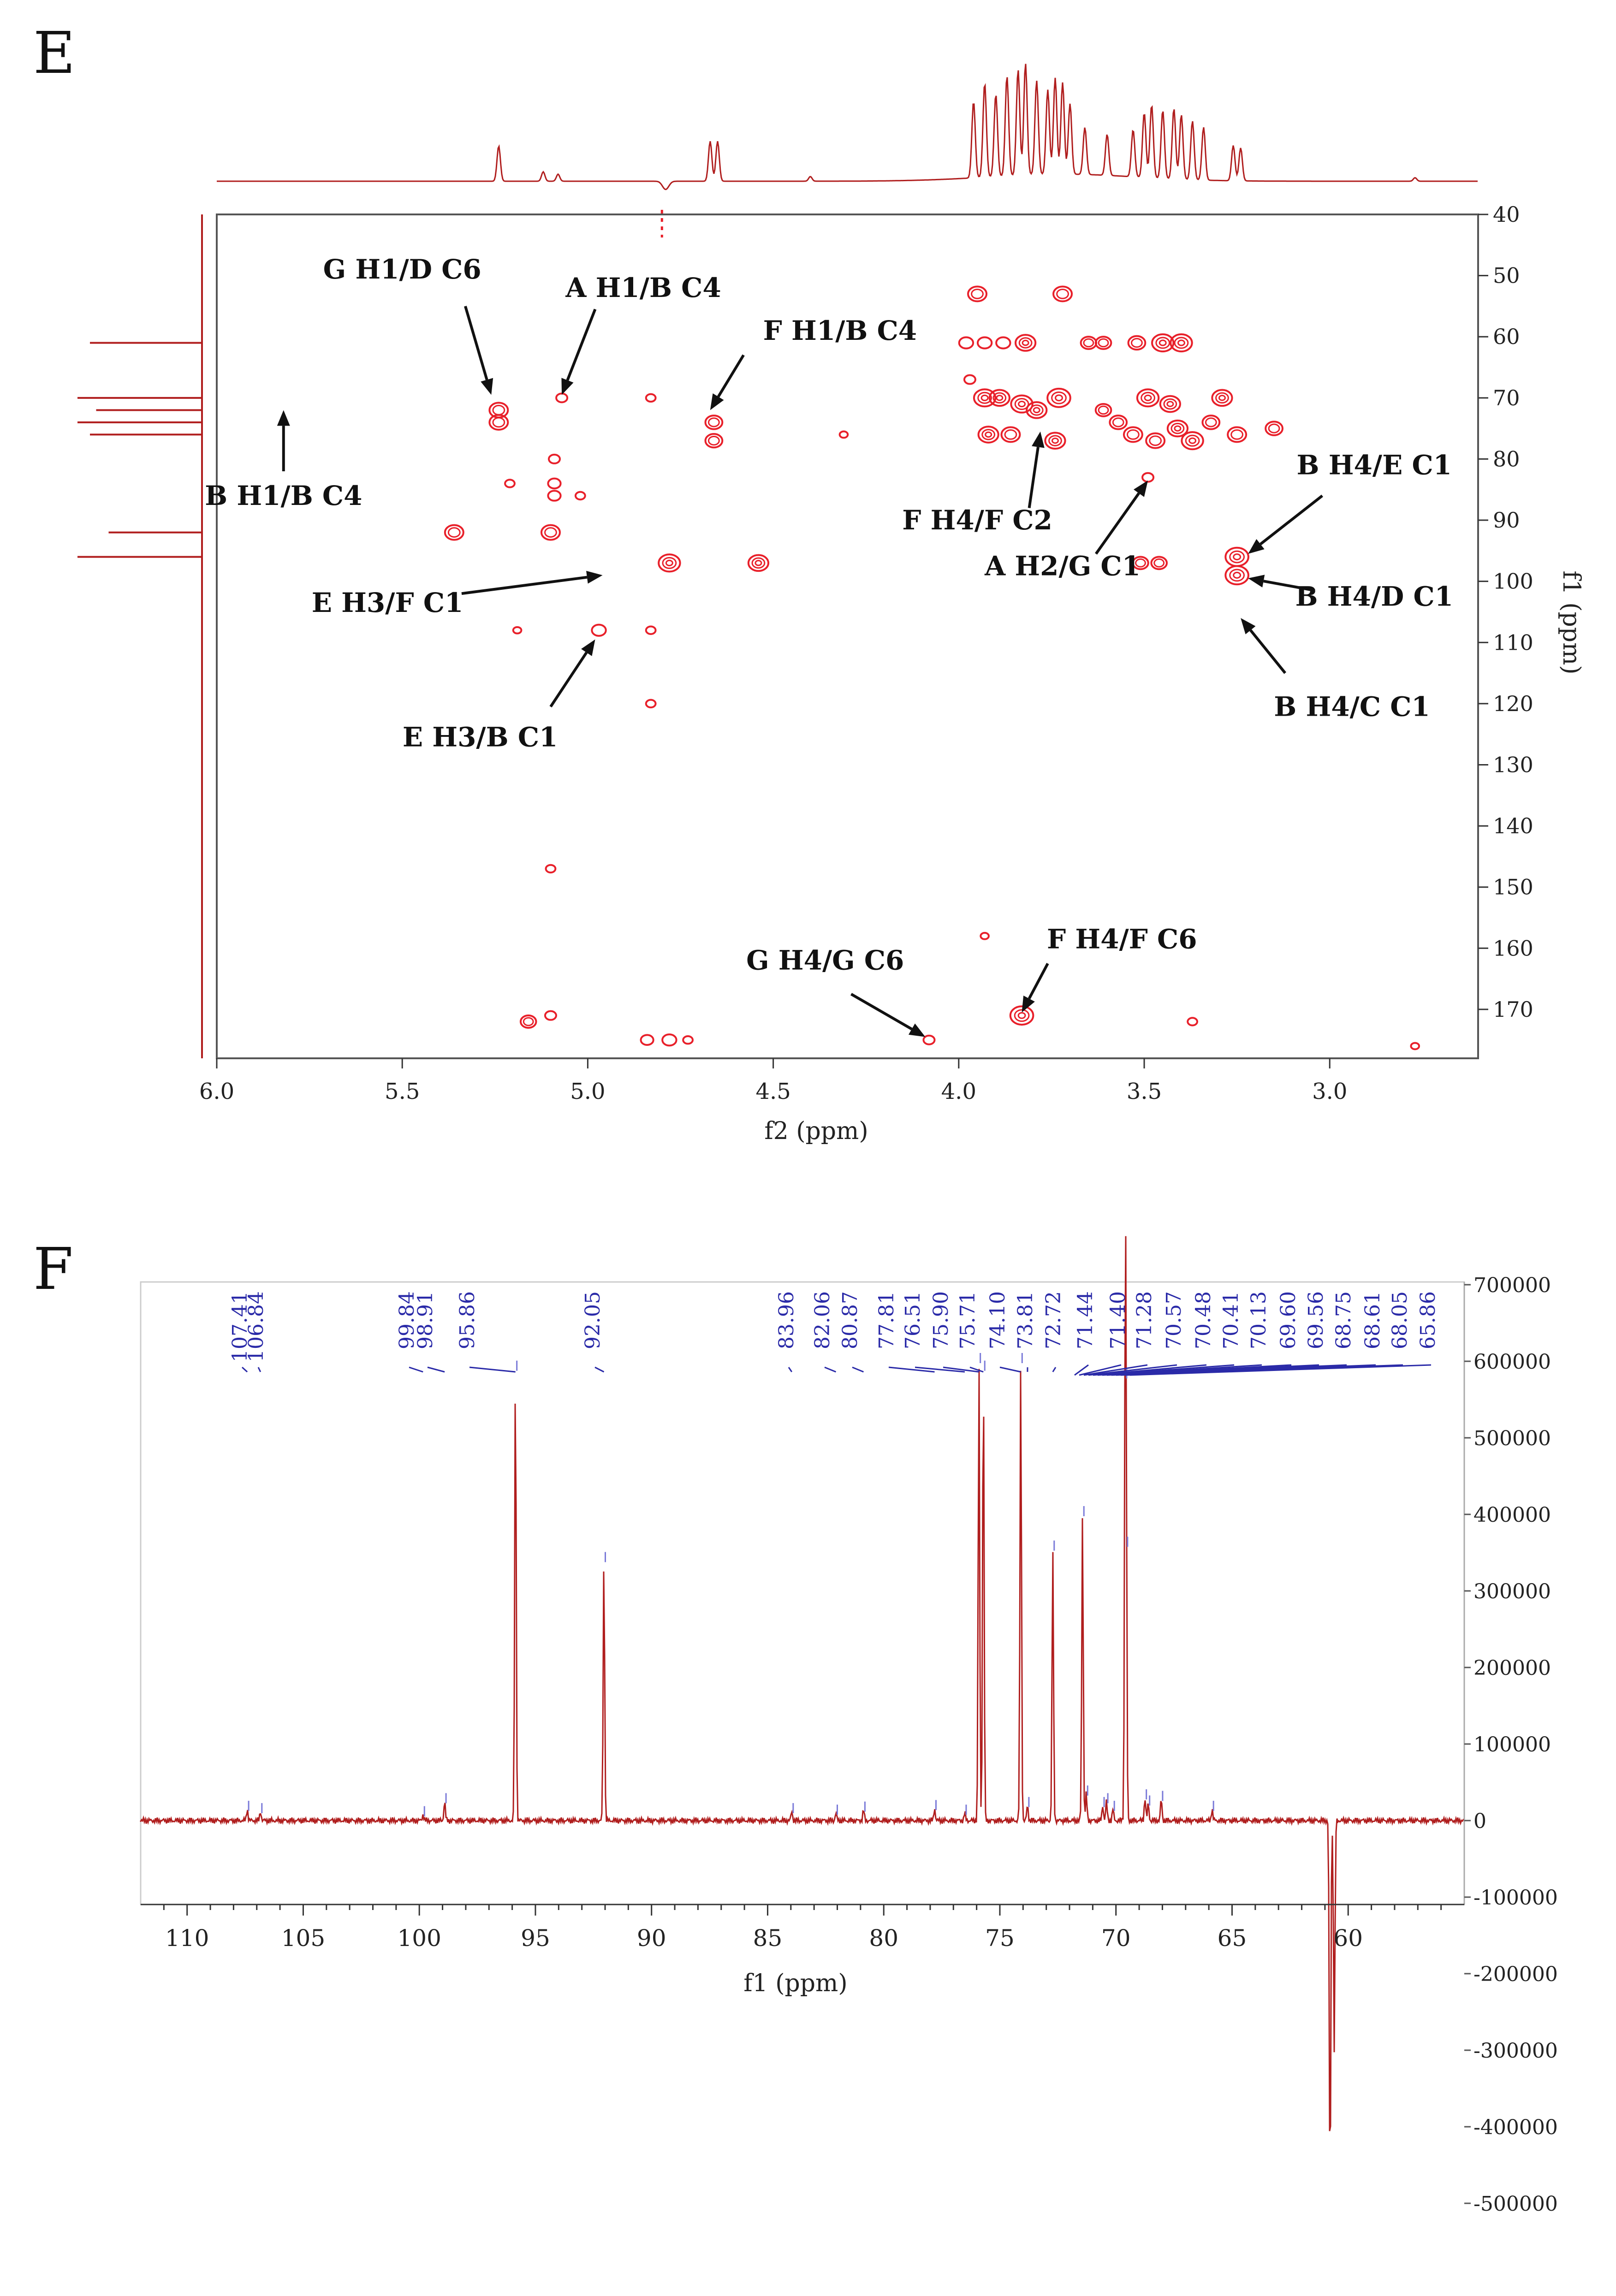 Image resolution: width=1616 pixels, height=2296 pixels. I want to click on annotation-label: A H1/B C4, so click(643, 287).